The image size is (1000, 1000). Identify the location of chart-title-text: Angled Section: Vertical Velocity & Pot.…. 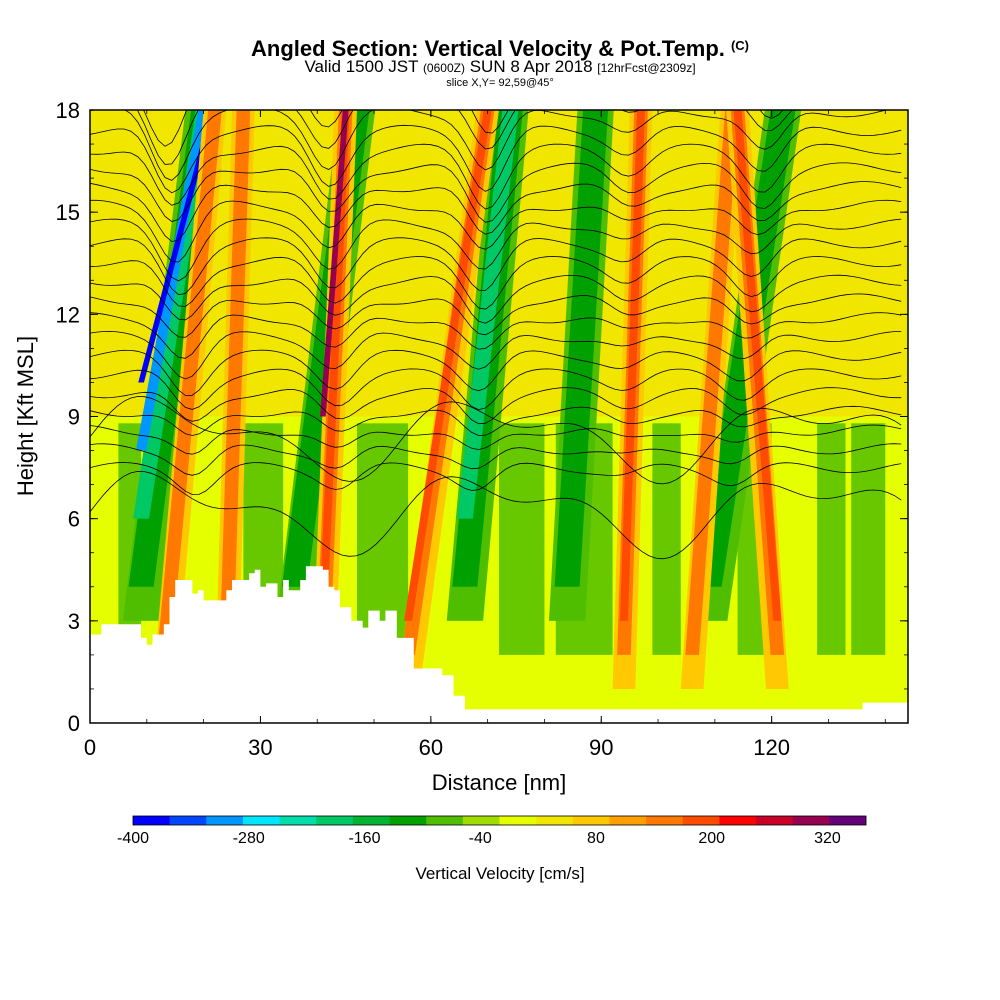
(488, 48).